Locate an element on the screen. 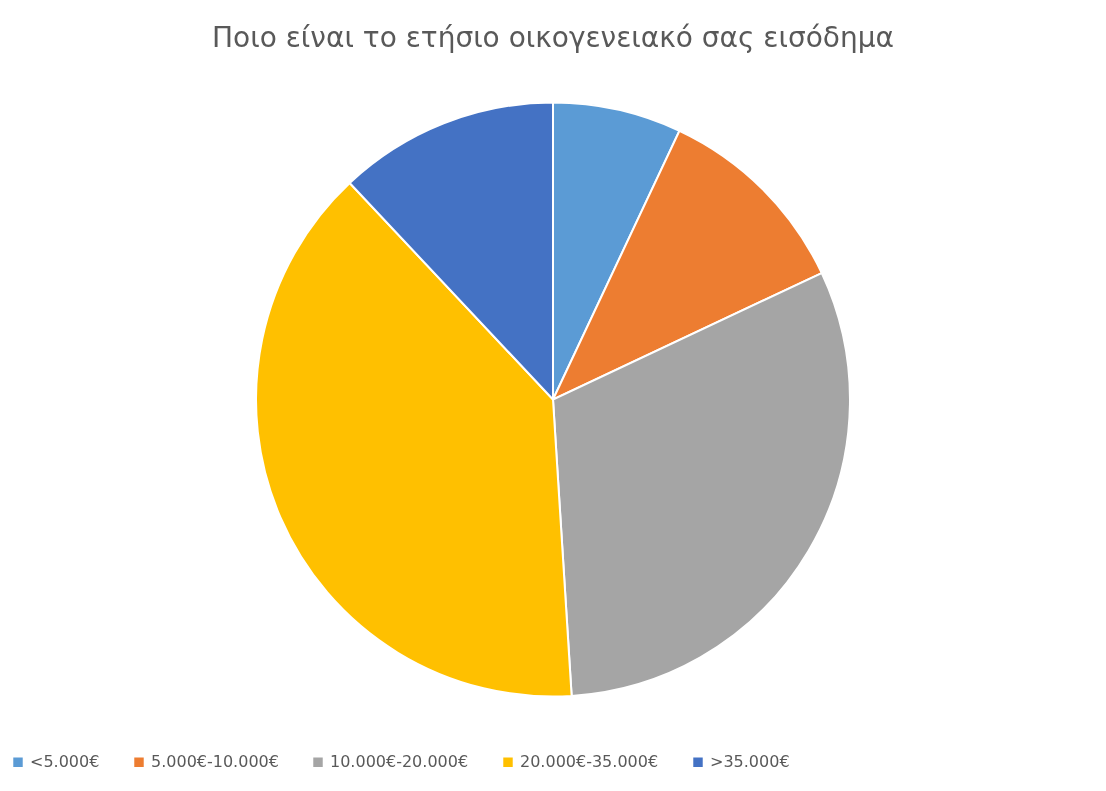 This screenshot has width=1106, height=791. legend-label: >35.000€ is located at coordinates (750, 762).